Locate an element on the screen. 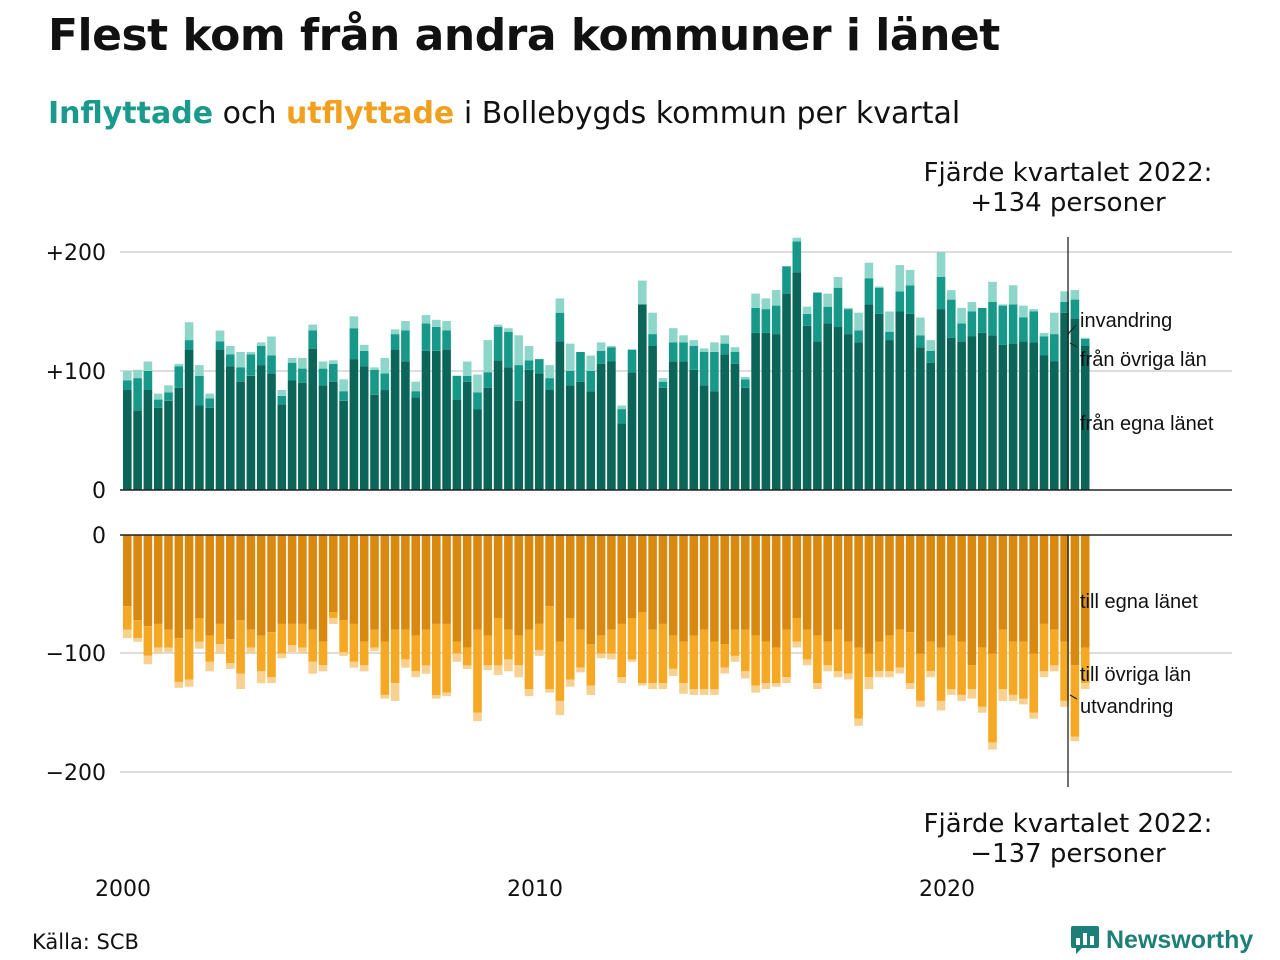  callout-bottom-line1: Fjärde kvartalet 2022: is located at coordinates (1068, 824).